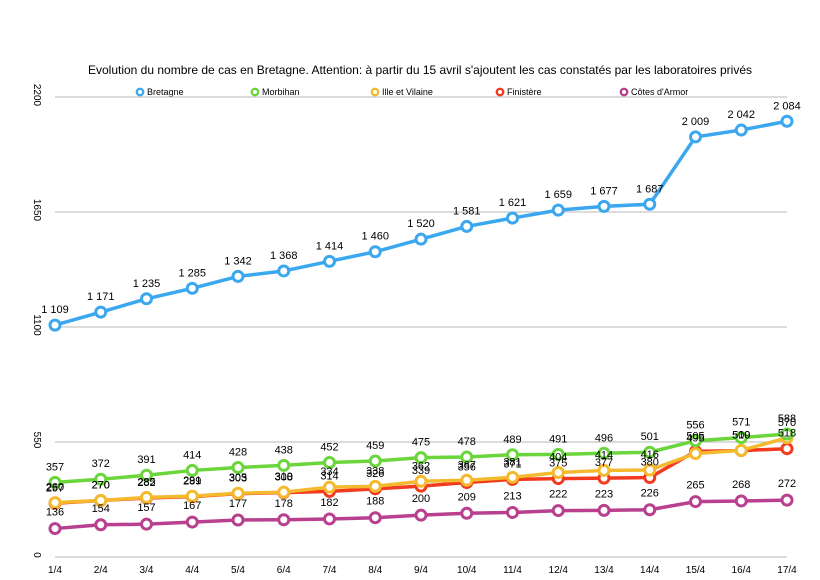 The width and height of the screenshot is (820, 580). Describe the element at coordinates (741, 423) in the screenshot. I see `data-label: 571` at that location.